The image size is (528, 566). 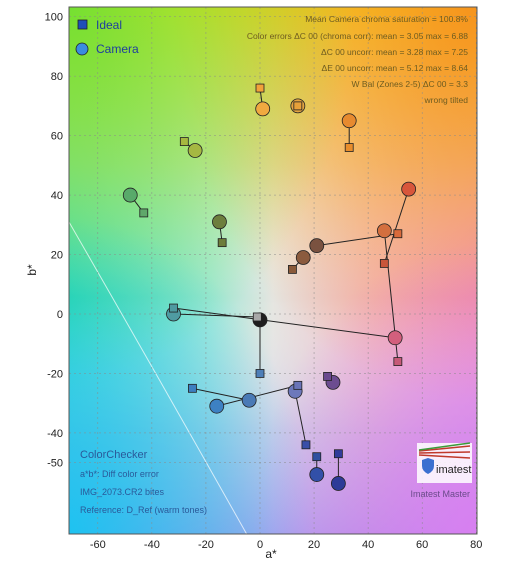 What do you see at coordinates (117, 49) in the screenshot?
I see `legend-camera-label: Camera` at bounding box center [117, 49].